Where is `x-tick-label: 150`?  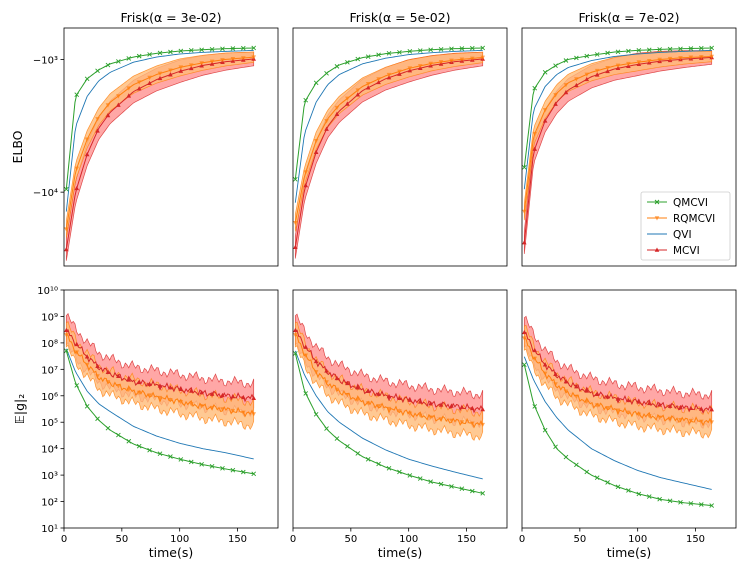 x-tick-label: 150 is located at coordinates (237, 539).